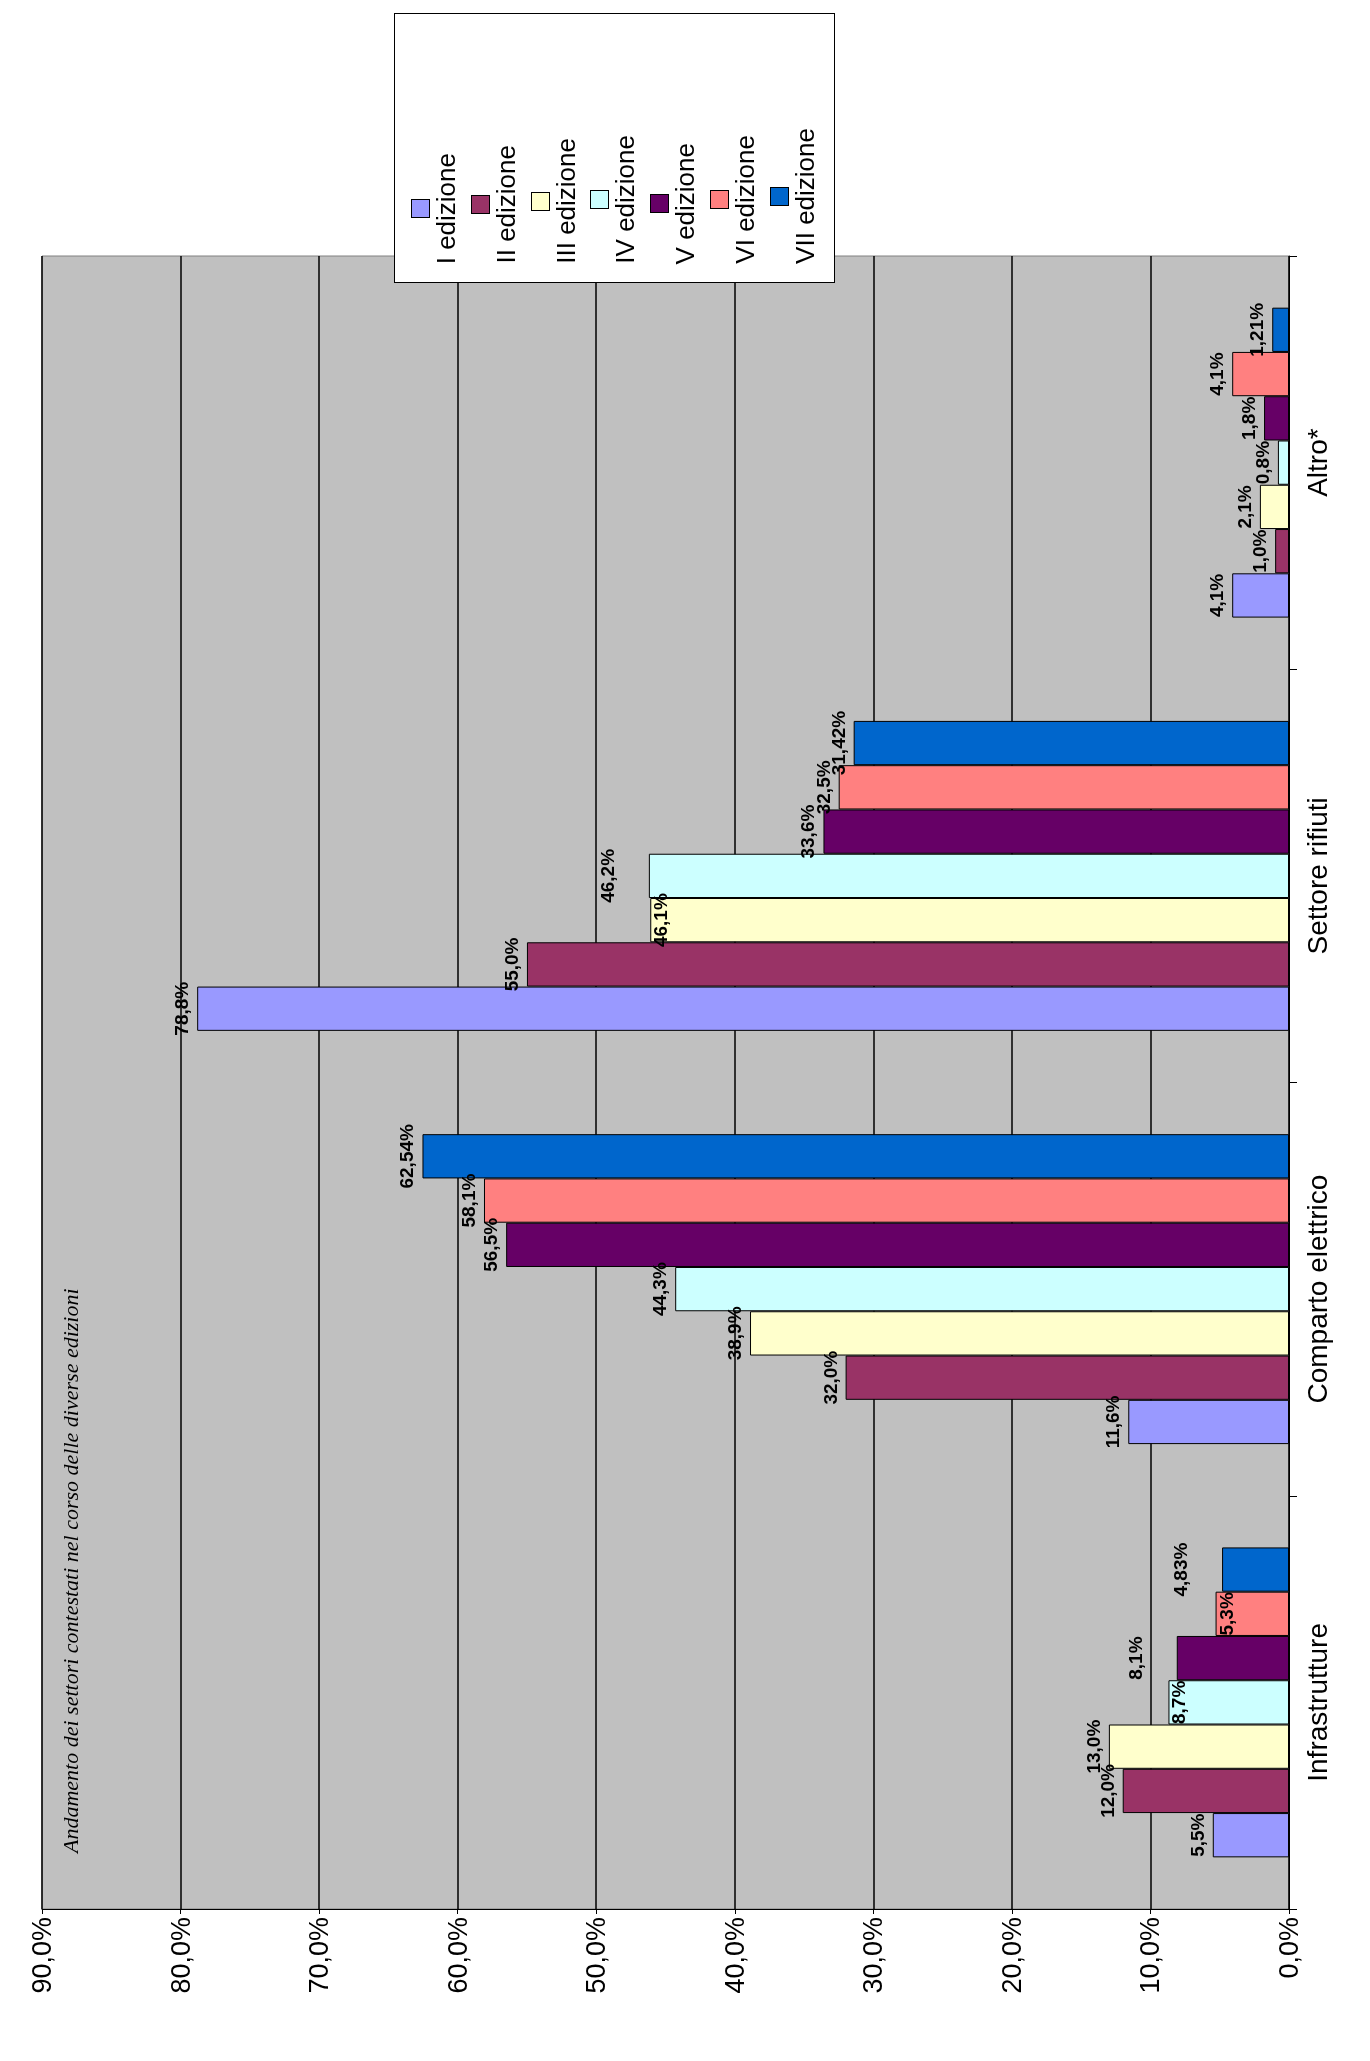 The width and height of the screenshot is (1370, 2061). I want to click on x-tick-label: 80,0%, so click(180, 1955).